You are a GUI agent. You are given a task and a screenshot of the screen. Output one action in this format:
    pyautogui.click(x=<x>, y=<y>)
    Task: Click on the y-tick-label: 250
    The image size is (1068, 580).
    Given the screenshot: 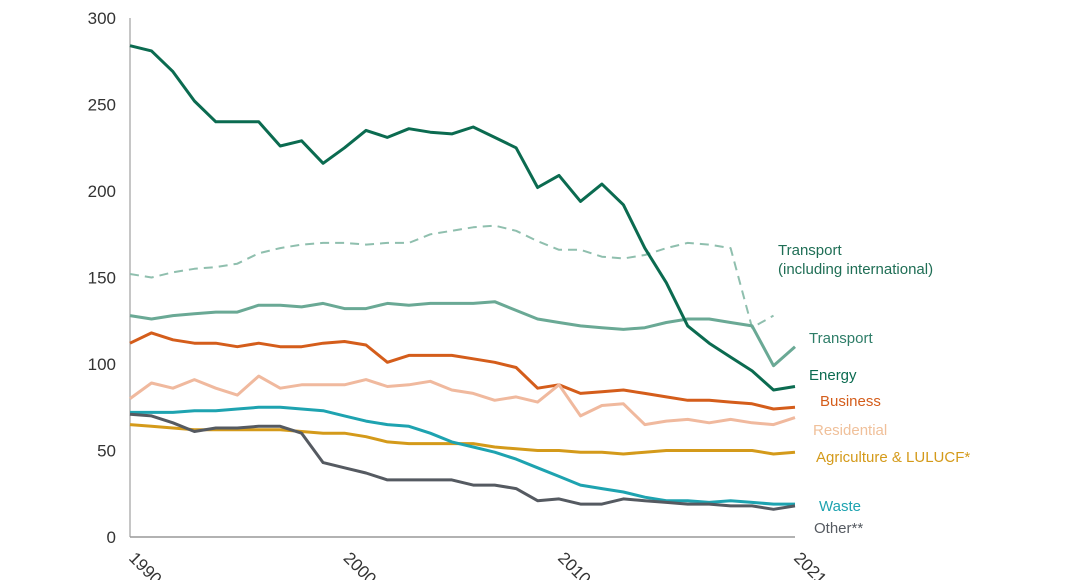 What is the action you would take?
    pyautogui.click(x=102, y=105)
    